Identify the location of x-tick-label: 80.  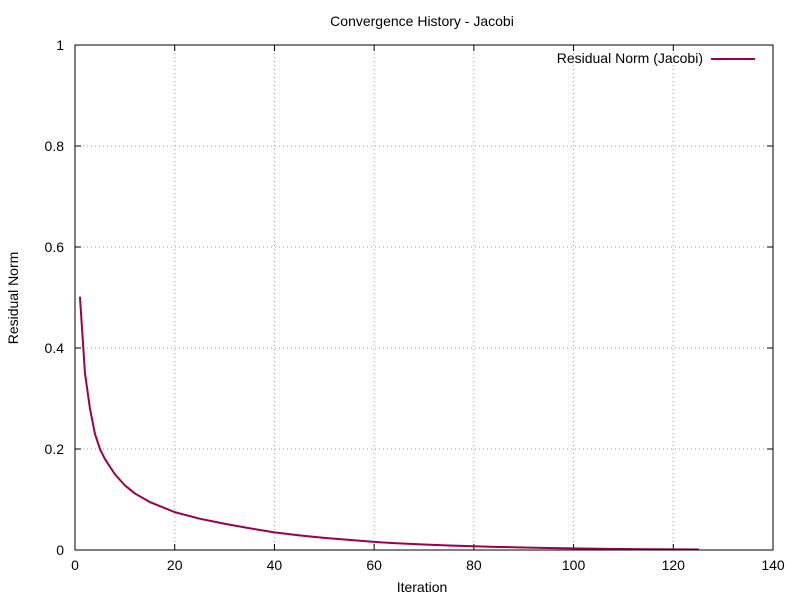
(474, 565).